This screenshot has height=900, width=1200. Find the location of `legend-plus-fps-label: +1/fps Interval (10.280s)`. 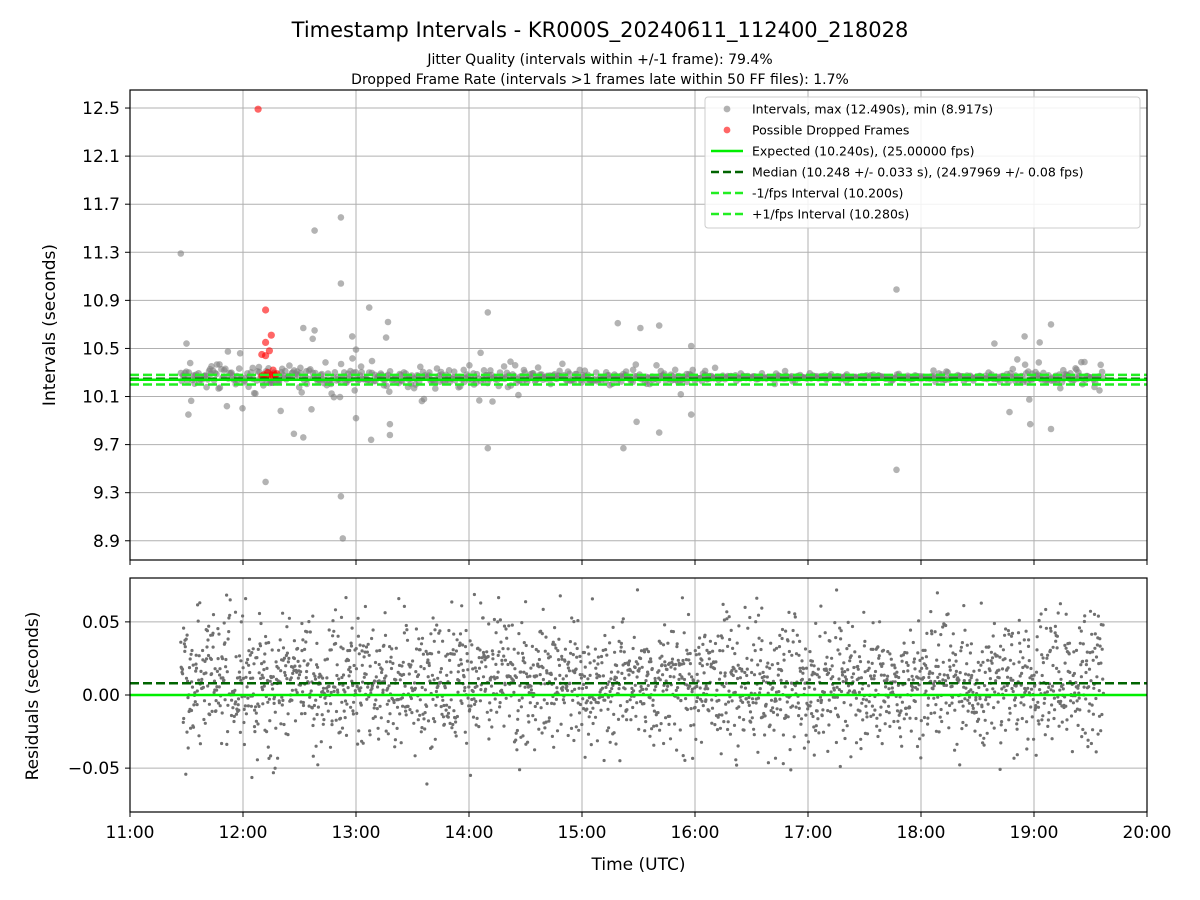

legend-plus-fps-label: +1/fps Interval (10.280s) is located at coordinates (830, 214).